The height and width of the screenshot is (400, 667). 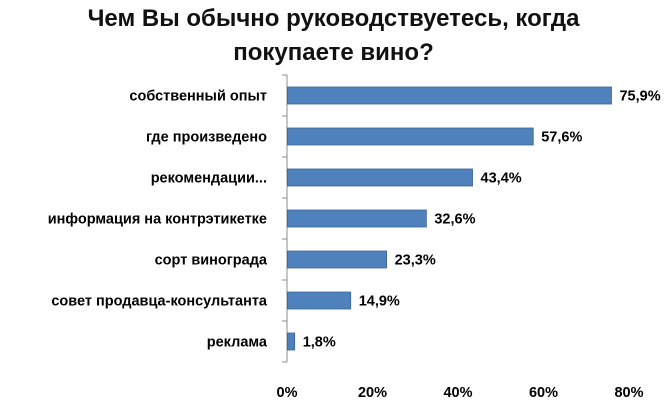 I want to click on category-label: сорт винограда, so click(x=211, y=261).